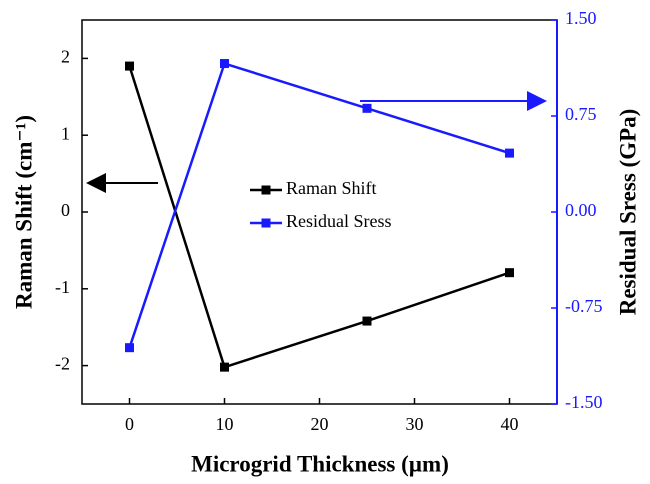  I want to click on y-tick-label: 1, so click(65, 133).